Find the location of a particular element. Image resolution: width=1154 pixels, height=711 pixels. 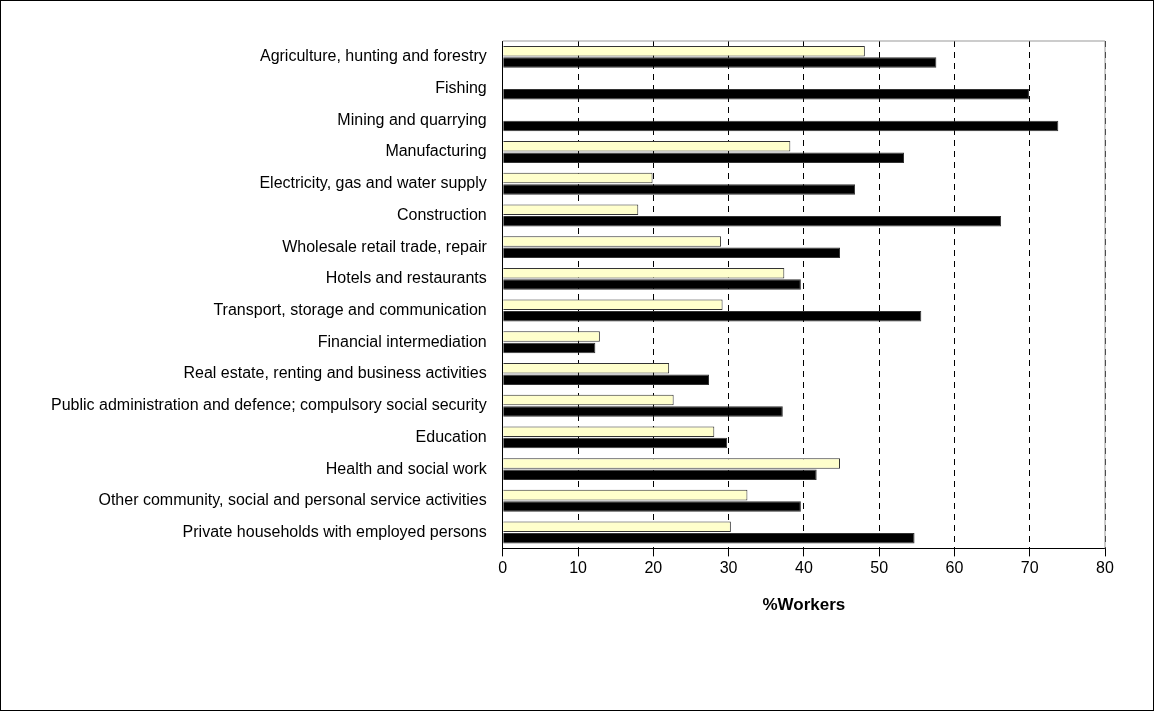

y-tick-label: Electricity, gas and water supply is located at coordinates (373, 183).